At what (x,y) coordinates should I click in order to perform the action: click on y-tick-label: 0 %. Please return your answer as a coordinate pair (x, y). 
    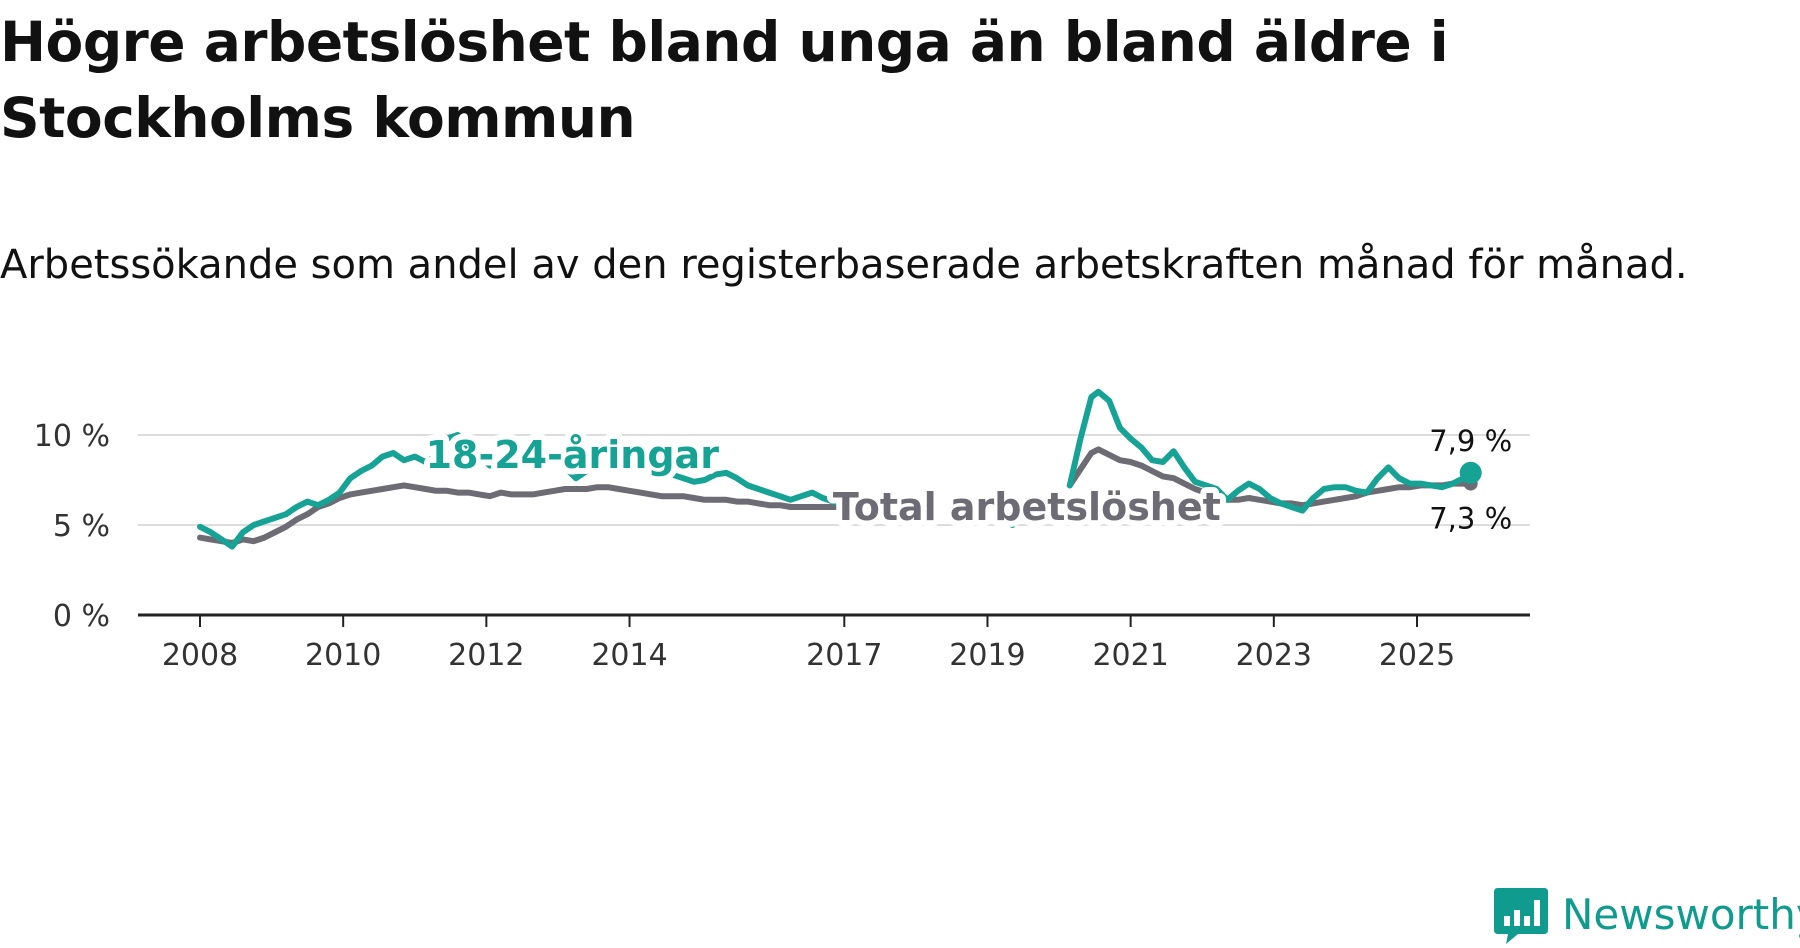
    Looking at the image, I should click on (81, 616).